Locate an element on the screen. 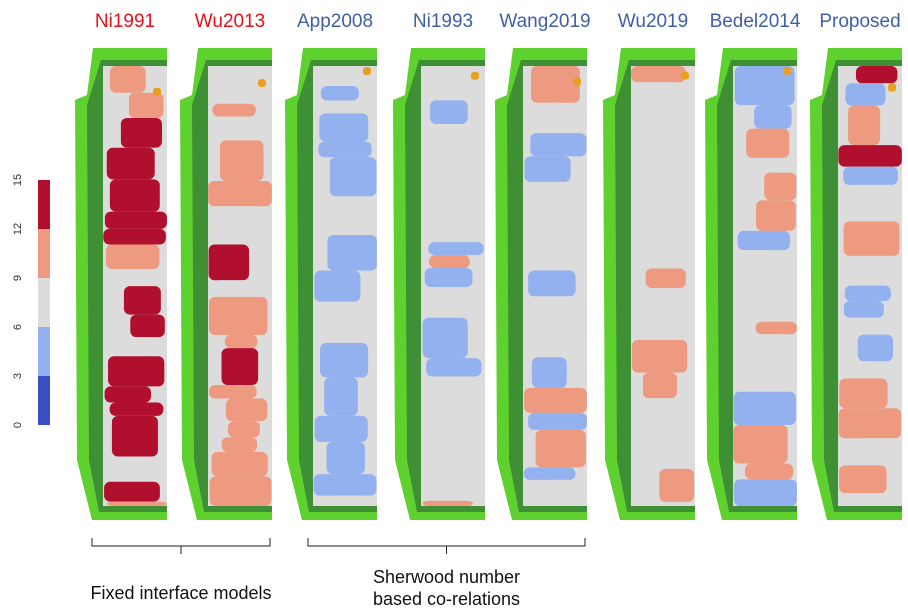 The width and height of the screenshot is (908, 616). colorbar-segment is located at coordinates (44, 253).